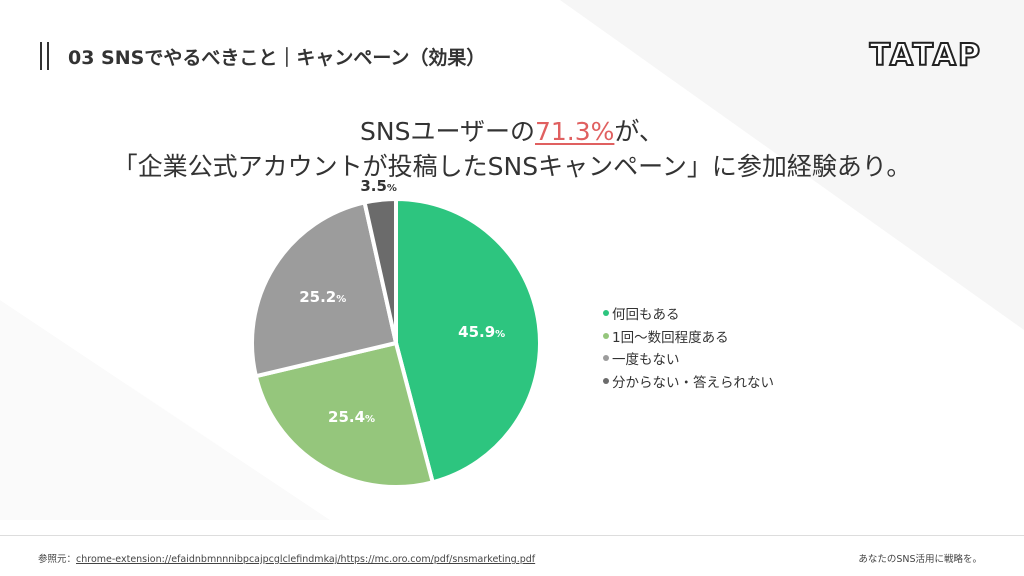 The width and height of the screenshot is (1024, 576). What do you see at coordinates (277, 58) in the screenshot?
I see `section-title: 03 SNSでやるべきこと｜キャンペーン（効果）` at bounding box center [277, 58].